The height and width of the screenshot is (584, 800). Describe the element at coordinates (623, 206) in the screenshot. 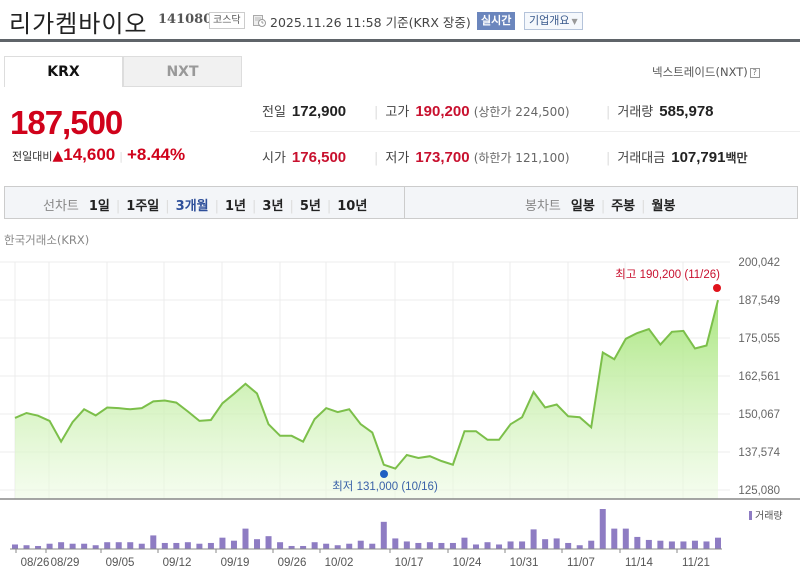

I see `candle-weekly: 주봉` at that location.